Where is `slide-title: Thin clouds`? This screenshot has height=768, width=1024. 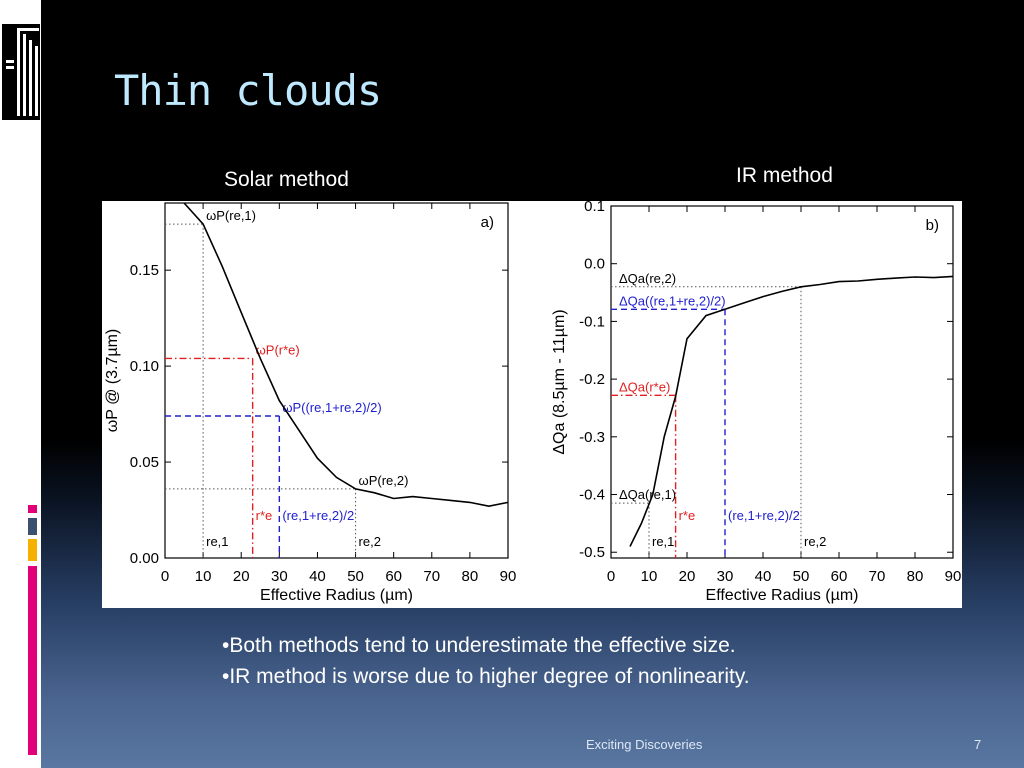
slide-title: Thin clouds is located at coordinates (248, 90).